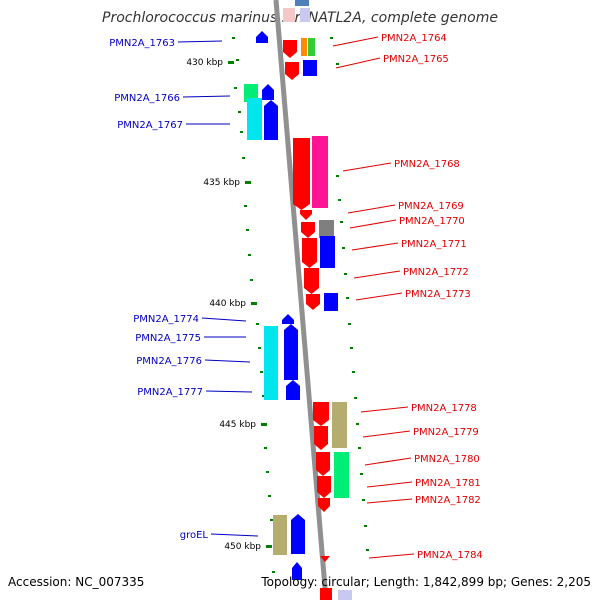 This screenshot has height=600, width=600. I want to click on left-gene-label: PMN2A_1766, so click(147, 98).